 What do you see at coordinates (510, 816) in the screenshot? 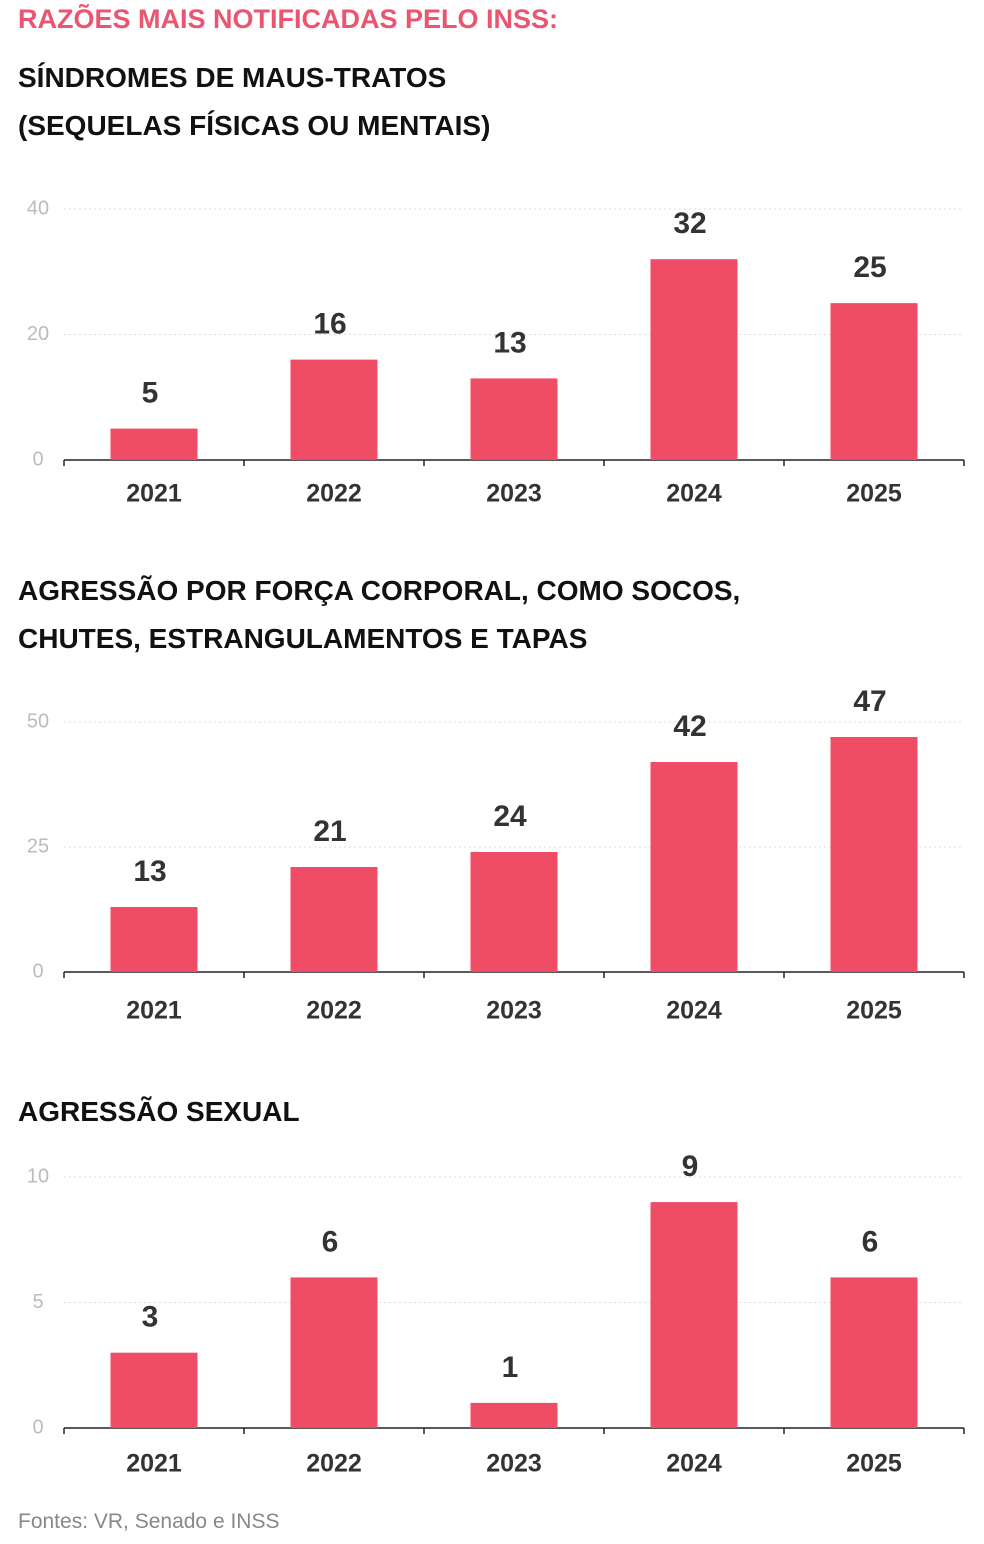
I see `value-label: 24` at bounding box center [510, 816].